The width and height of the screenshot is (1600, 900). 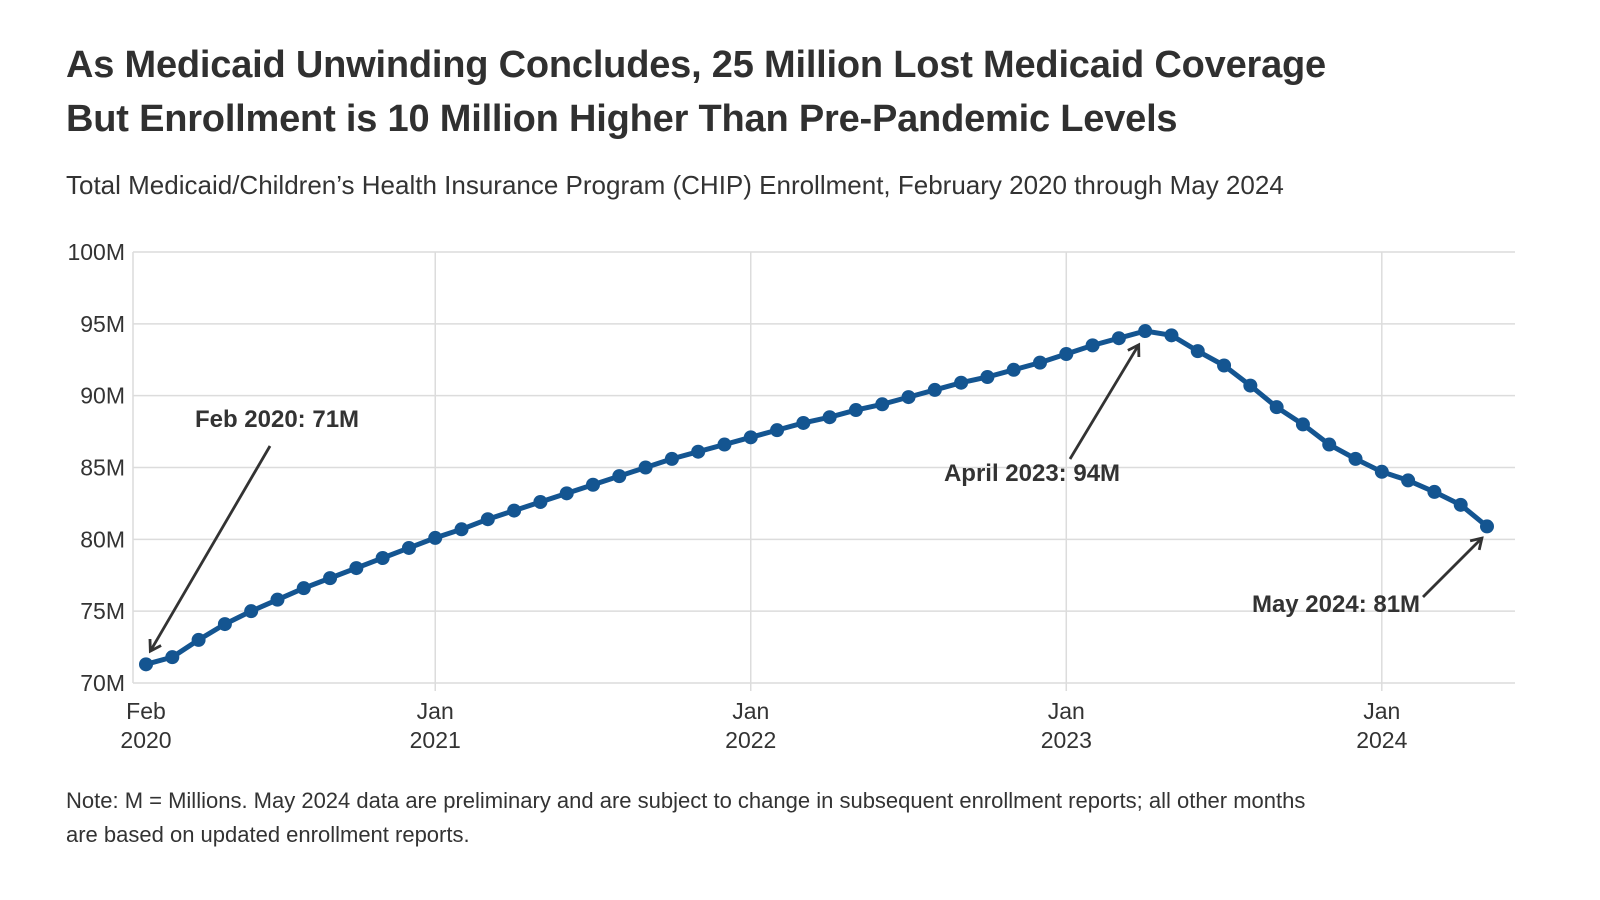 What do you see at coordinates (102, 468) in the screenshot?
I see `y-axis-tick-label: 85M` at bounding box center [102, 468].